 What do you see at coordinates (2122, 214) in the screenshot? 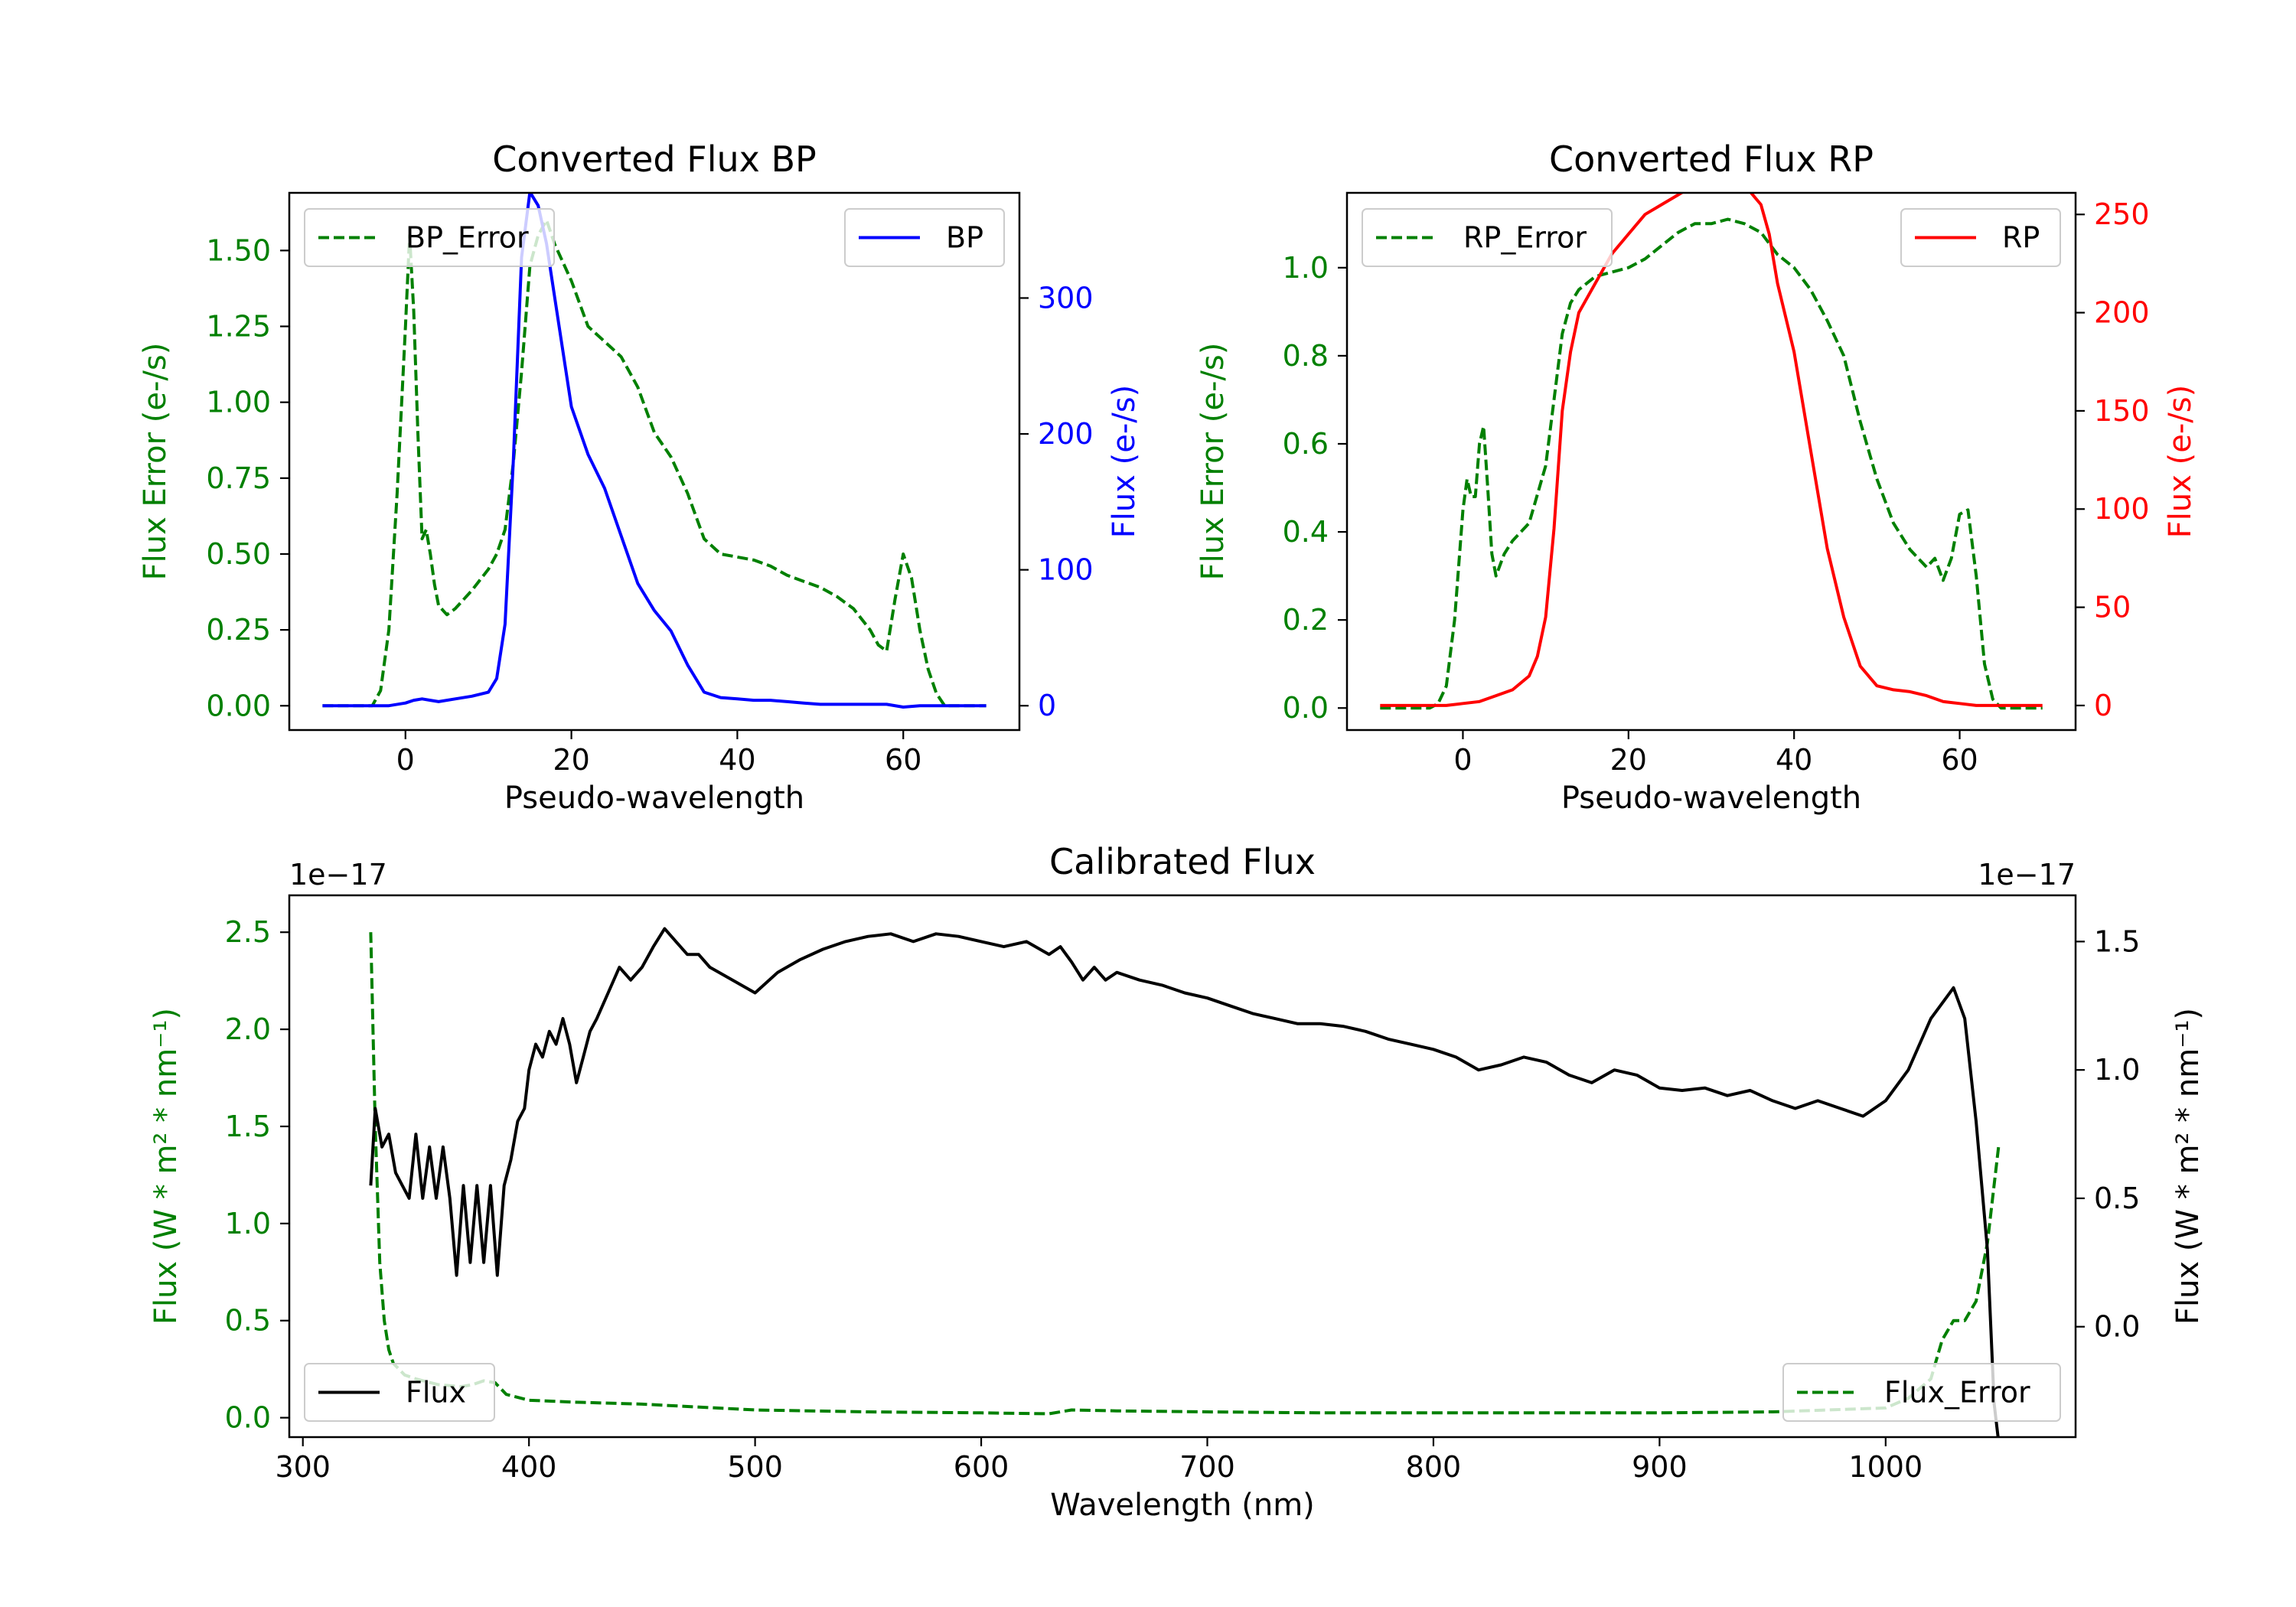
I see `y-right-tick-label: 250` at bounding box center [2122, 214].